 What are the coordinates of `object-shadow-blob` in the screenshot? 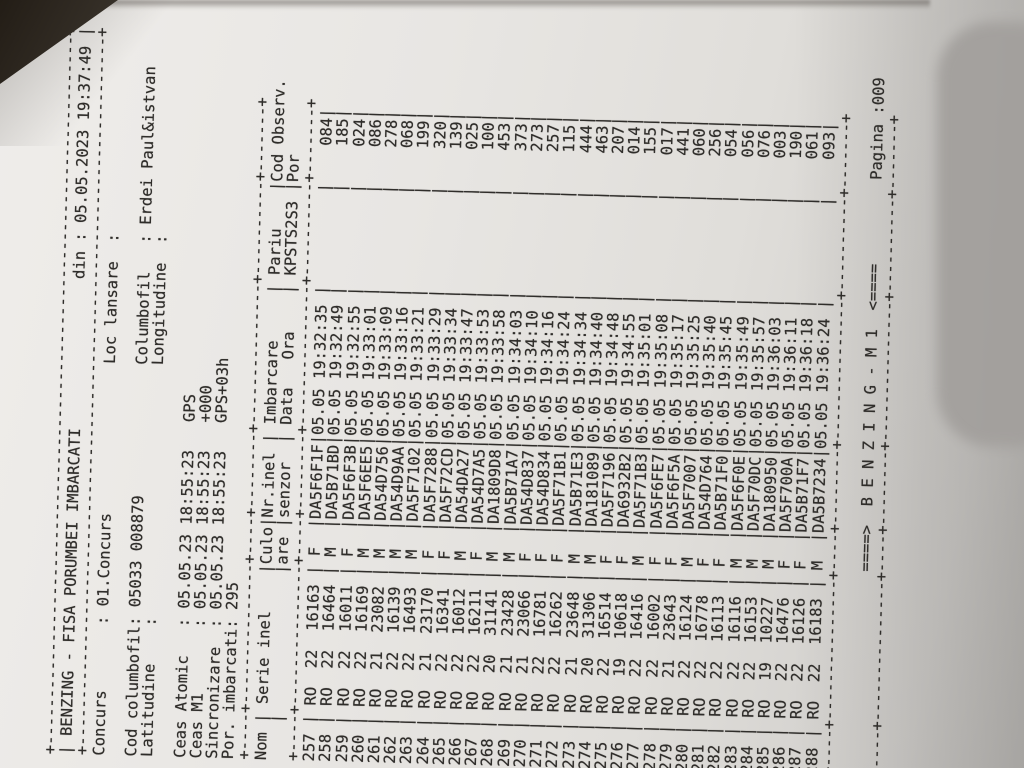 It's located at (980, 234).